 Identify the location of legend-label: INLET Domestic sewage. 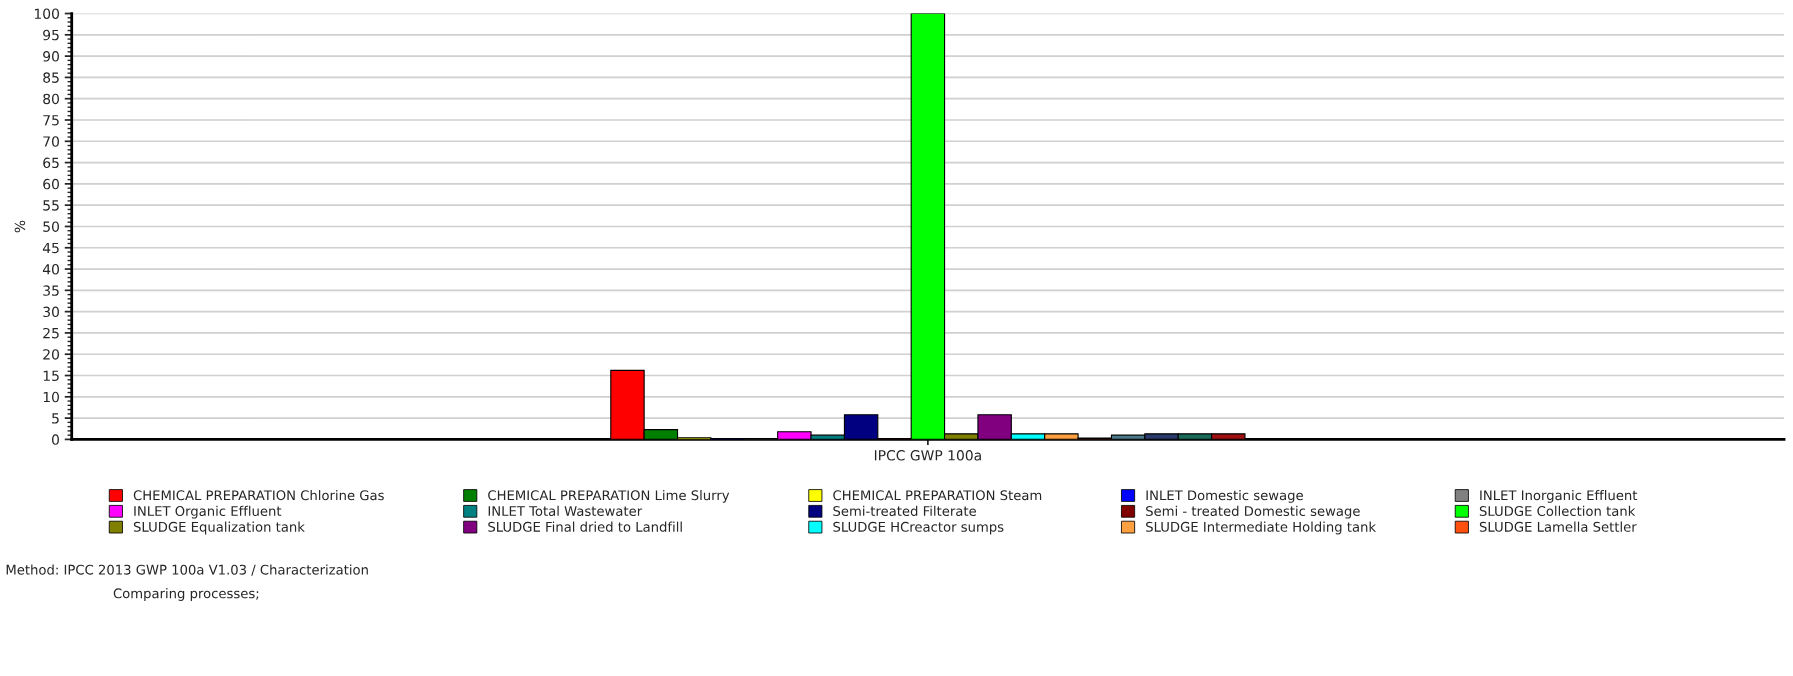
(1224, 496).